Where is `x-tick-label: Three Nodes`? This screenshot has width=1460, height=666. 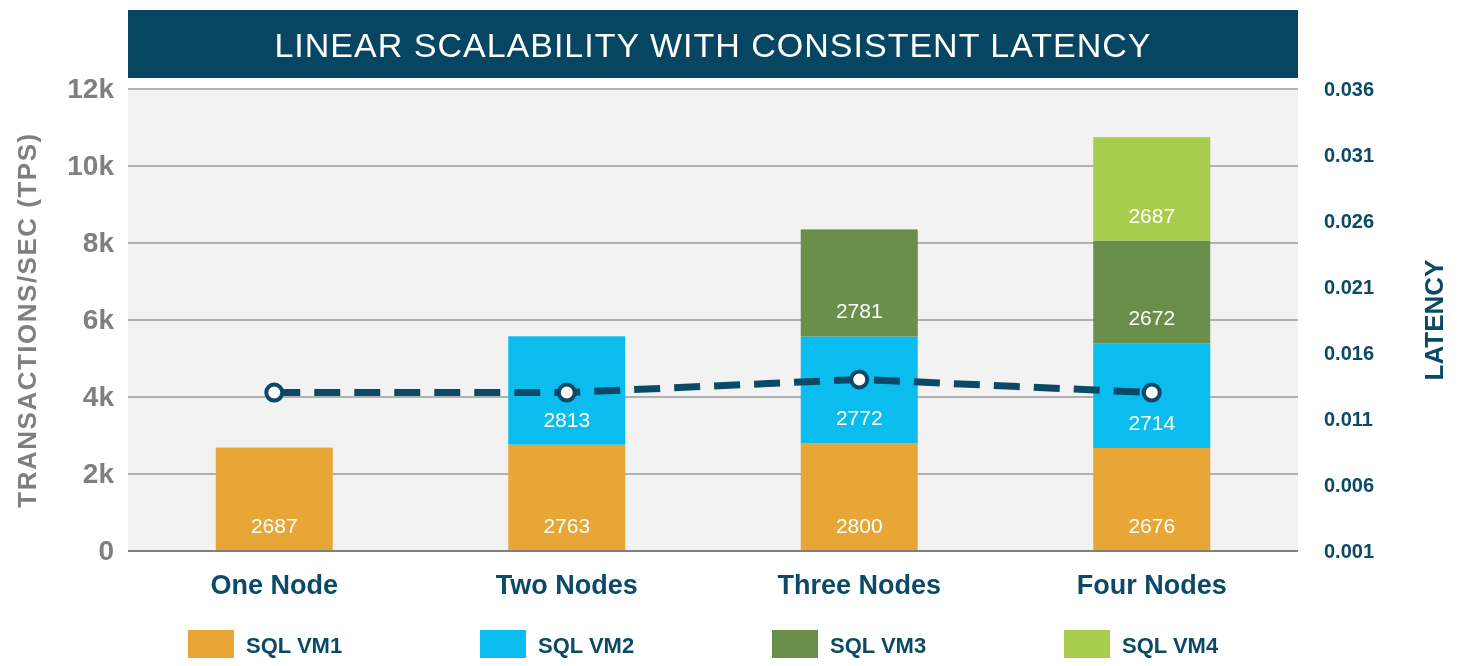
x-tick-label: Three Nodes is located at coordinates (859, 585).